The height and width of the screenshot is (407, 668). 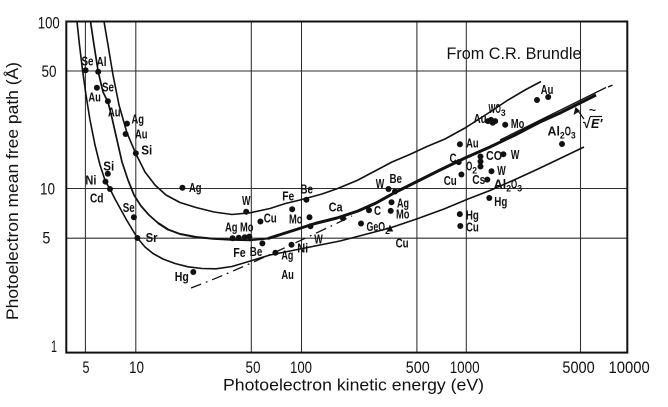 What do you see at coordinates (378, 228) in the screenshot?
I see `svg-text: GeO2` at bounding box center [378, 228].